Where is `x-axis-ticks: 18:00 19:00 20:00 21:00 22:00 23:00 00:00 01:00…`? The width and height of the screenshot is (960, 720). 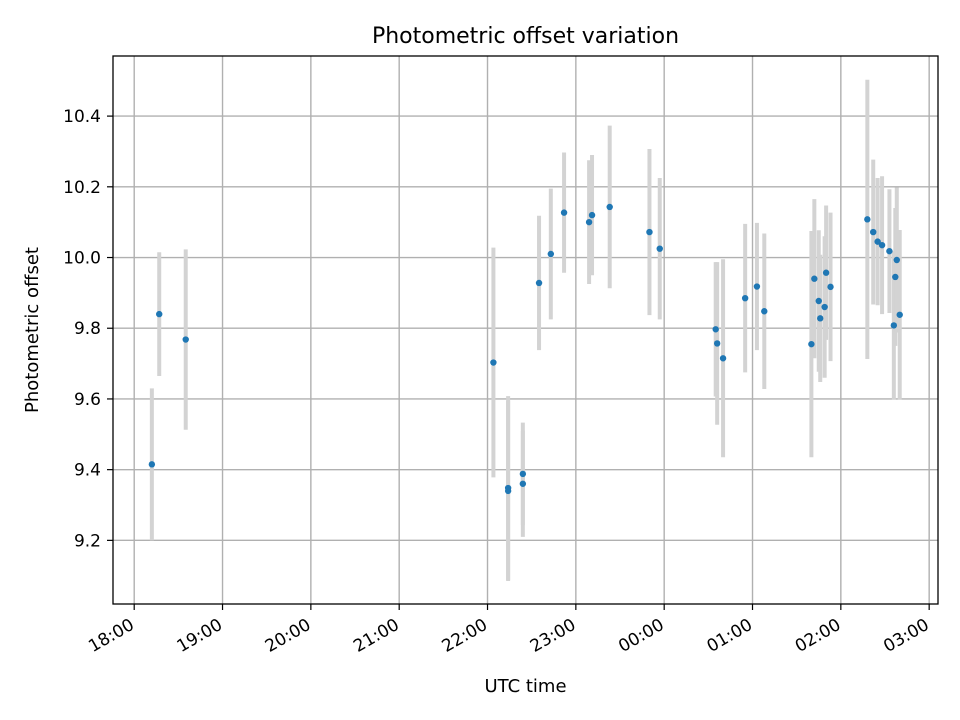 x-axis-ticks: 18:00 19:00 20:00 21:00 22:00 23:00 00:00 01:00… is located at coordinates (509, 630).